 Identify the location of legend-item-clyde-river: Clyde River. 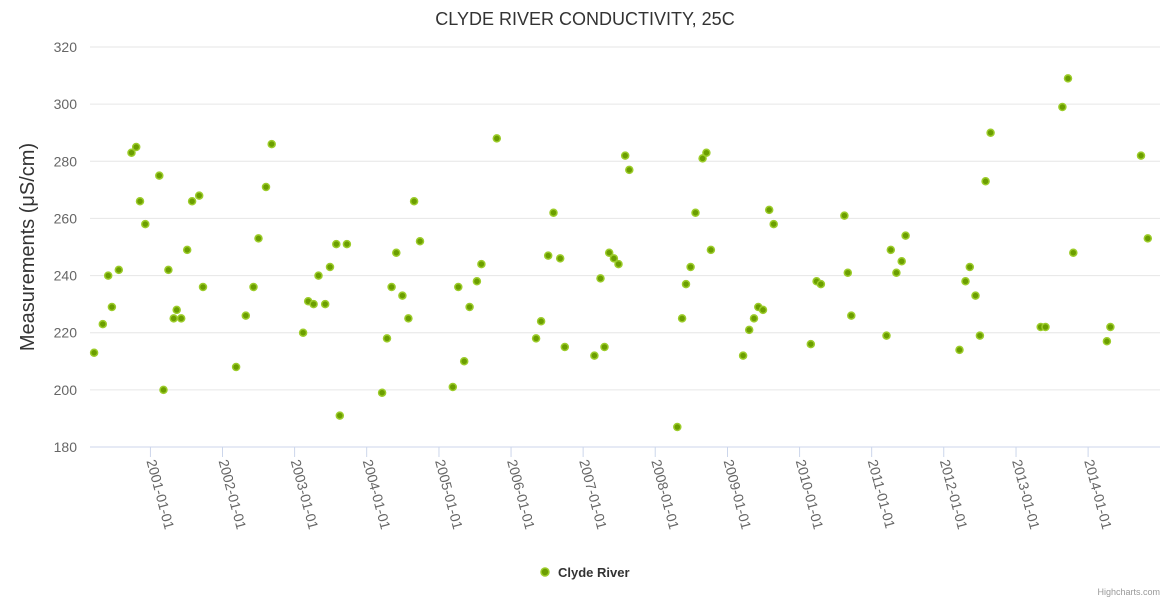
(594, 572).